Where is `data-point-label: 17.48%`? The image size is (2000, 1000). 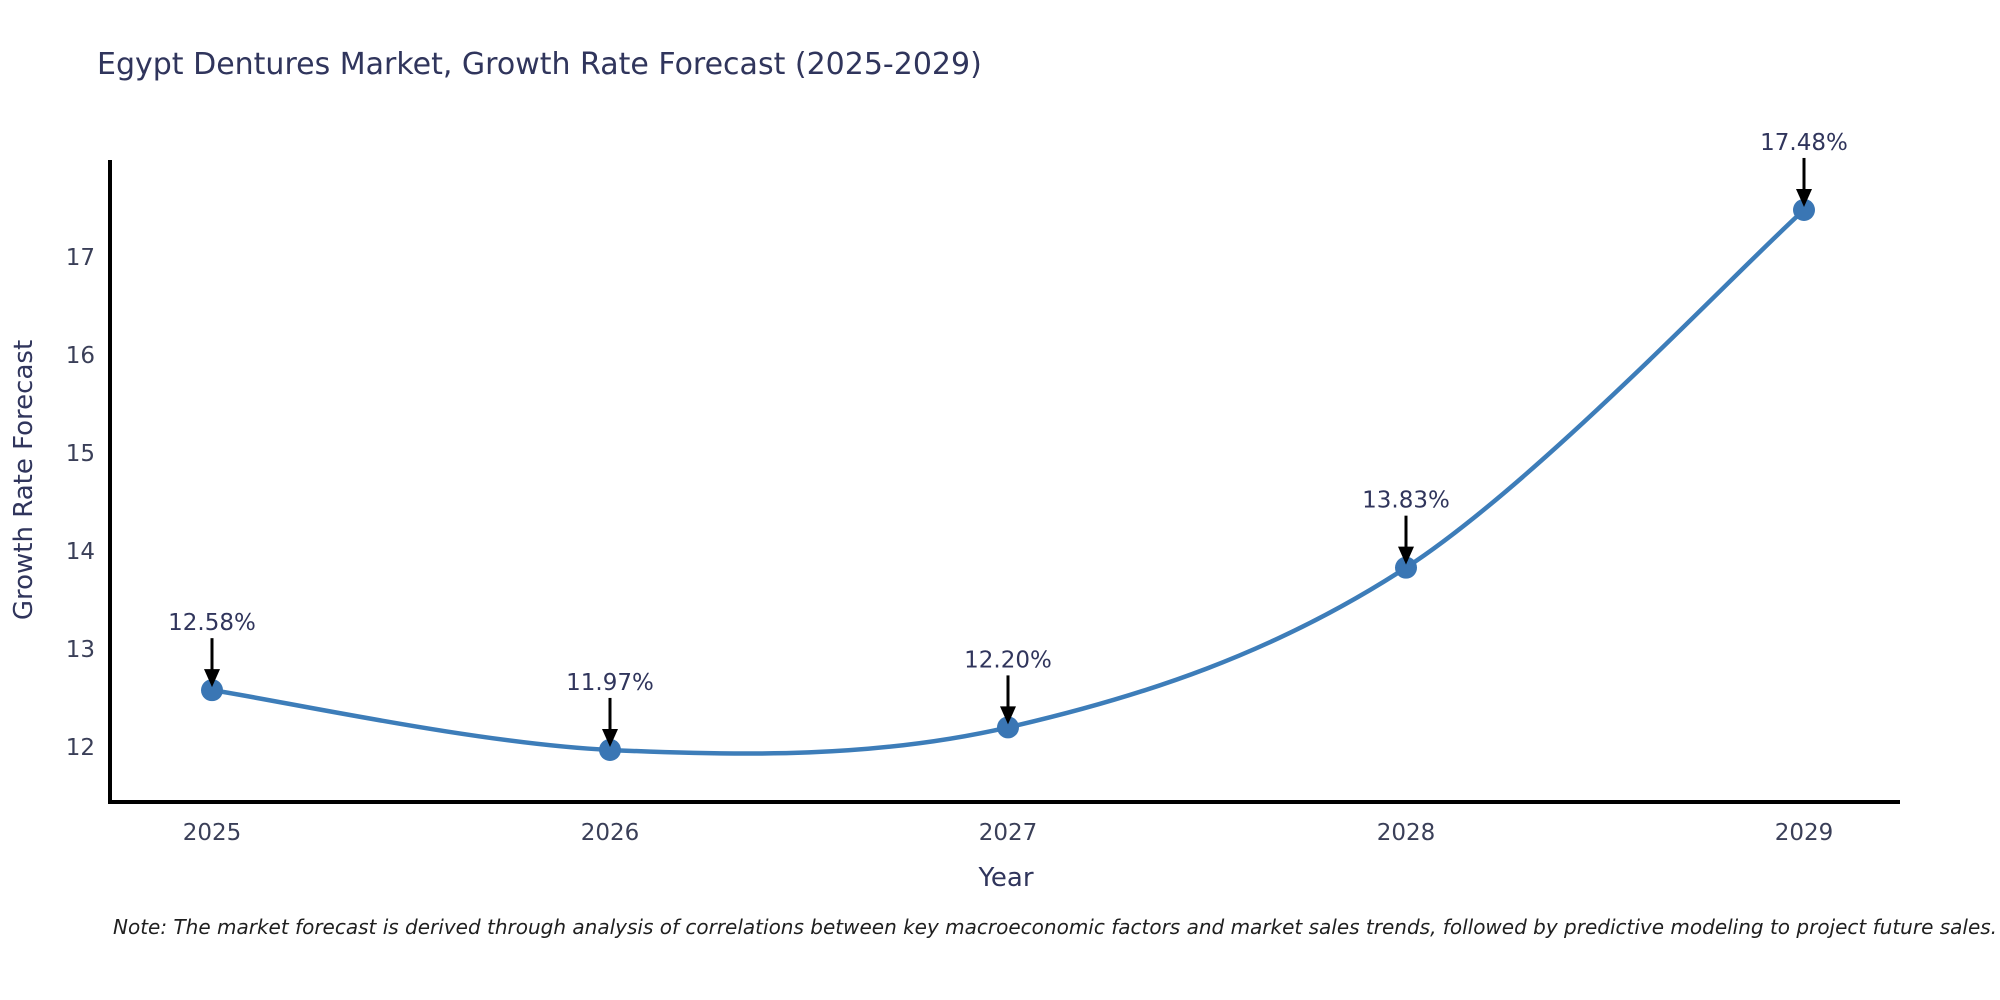 data-point-label: 17.48% is located at coordinates (1804, 143).